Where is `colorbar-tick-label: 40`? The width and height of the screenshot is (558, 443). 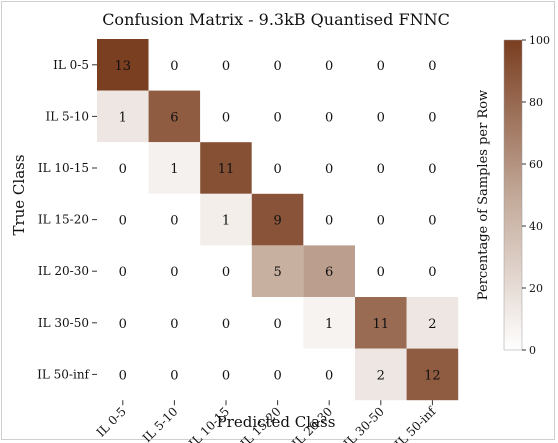 colorbar-tick-label: 40 is located at coordinates (536, 226).